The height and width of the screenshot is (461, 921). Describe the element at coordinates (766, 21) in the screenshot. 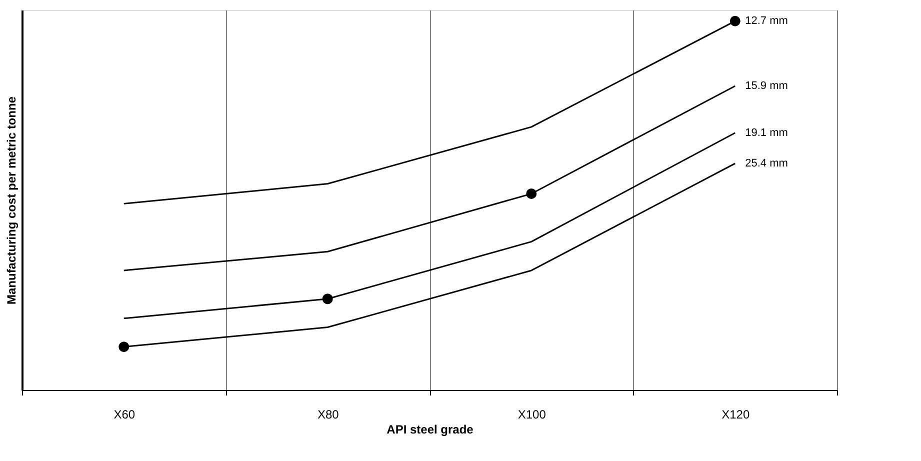

I see `series-label: 12.7 mm` at that location.